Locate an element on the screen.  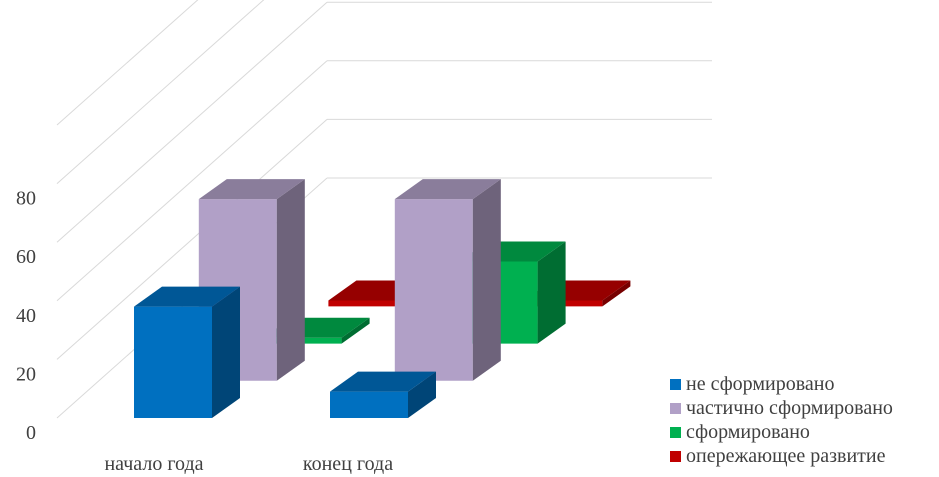
category-labels: начало года конец года is located at coordinates (248, 464).